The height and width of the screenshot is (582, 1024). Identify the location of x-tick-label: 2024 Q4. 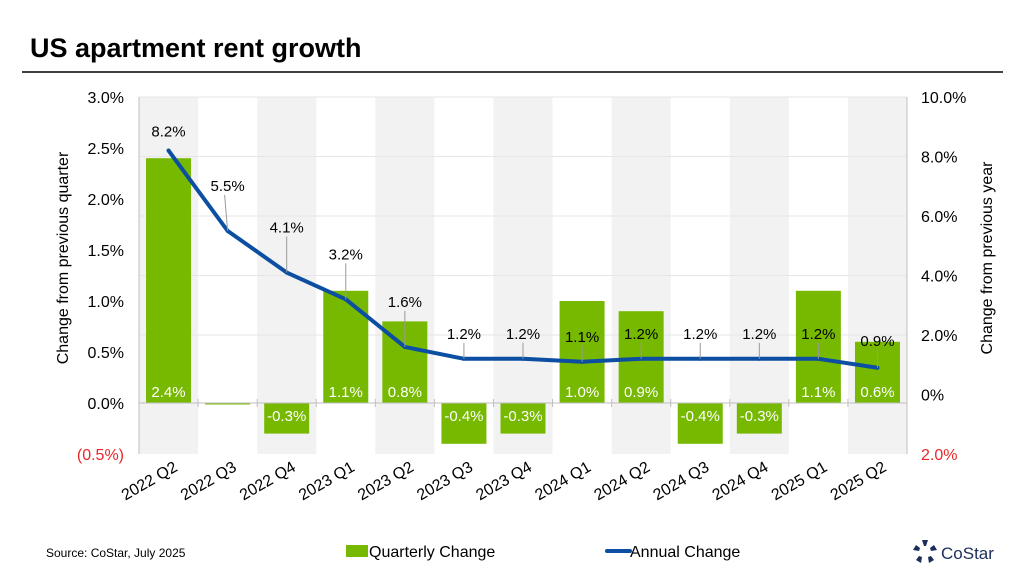
(741, 481).